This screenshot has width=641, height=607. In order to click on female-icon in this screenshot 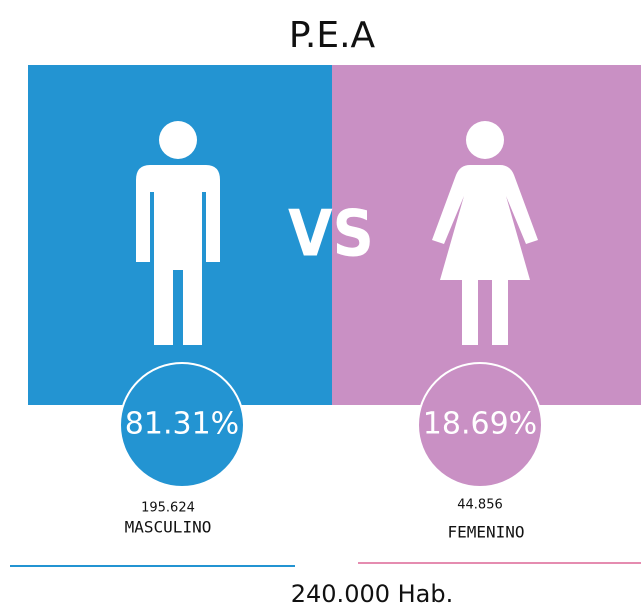, I will do `click(485, 233)`.